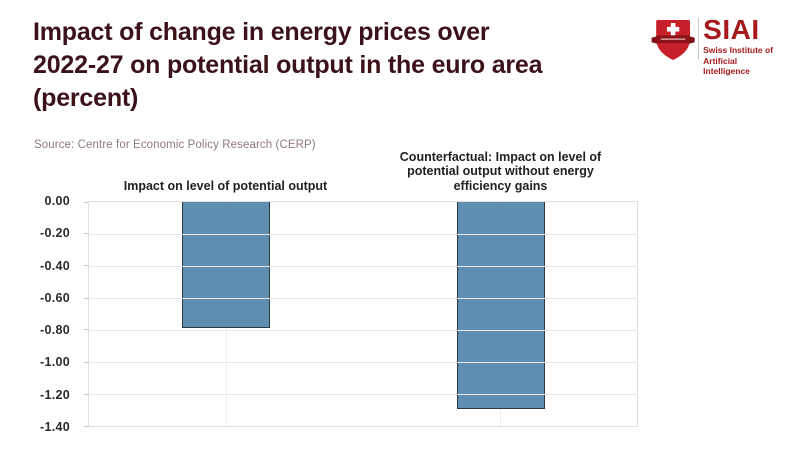 Image resolution: width=800 pixels, height=450 pixels. Describe the element at coordinates (57, 201) in the screenshot. I see `y-tick-label: 0.00` at that location.